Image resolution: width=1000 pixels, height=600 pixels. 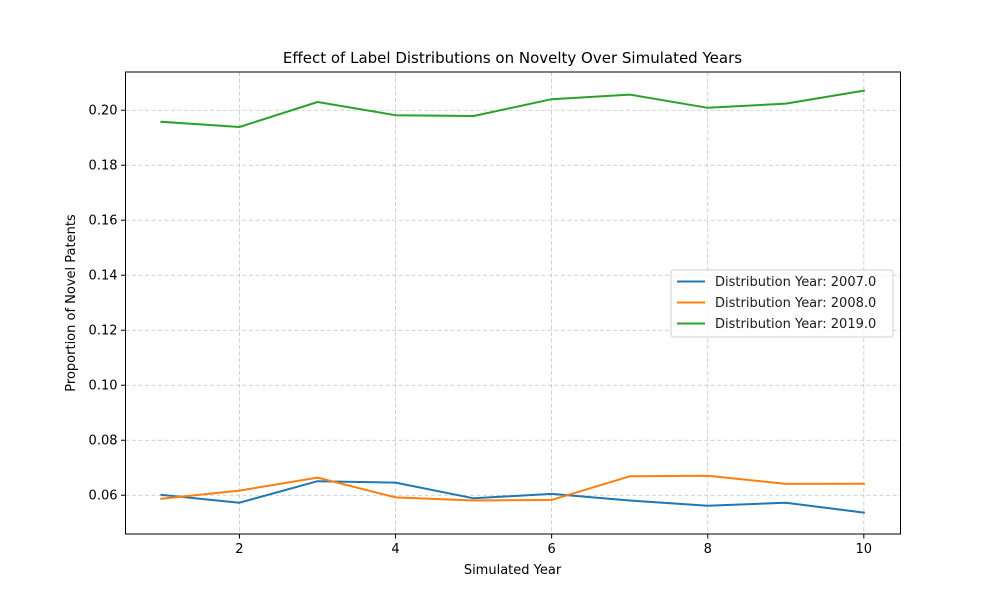 I want to click on x-tick-label: 2, so click(x=239, y=549).